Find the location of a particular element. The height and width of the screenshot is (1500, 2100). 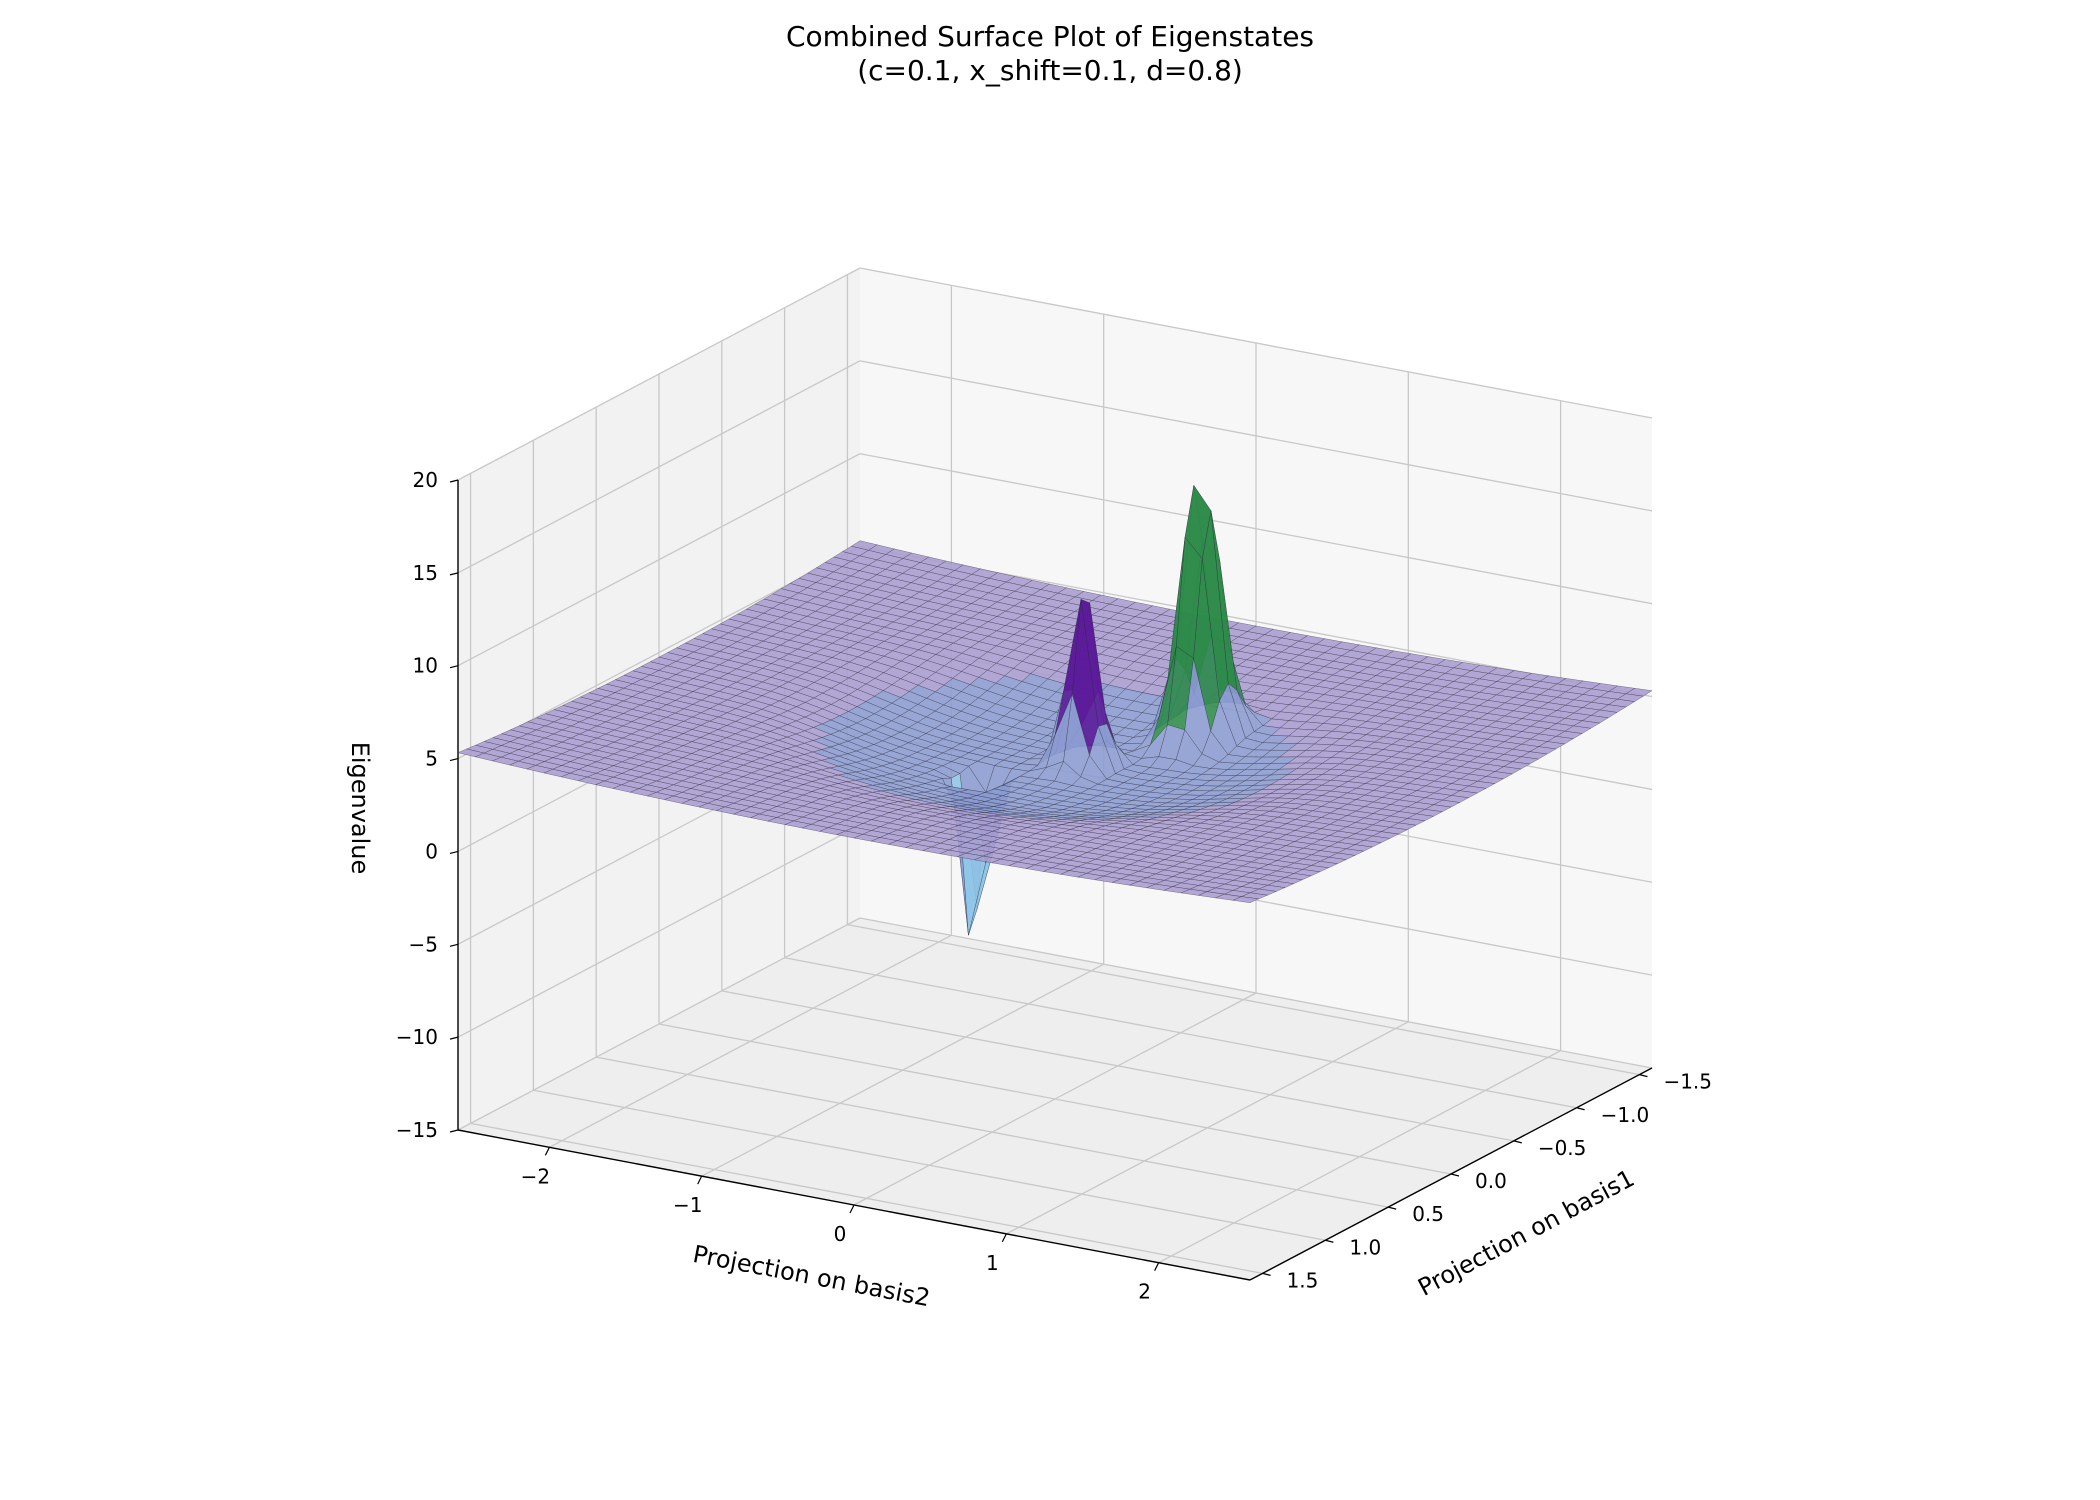

z-tick-label: 0 is located at coordinates (431, 851).